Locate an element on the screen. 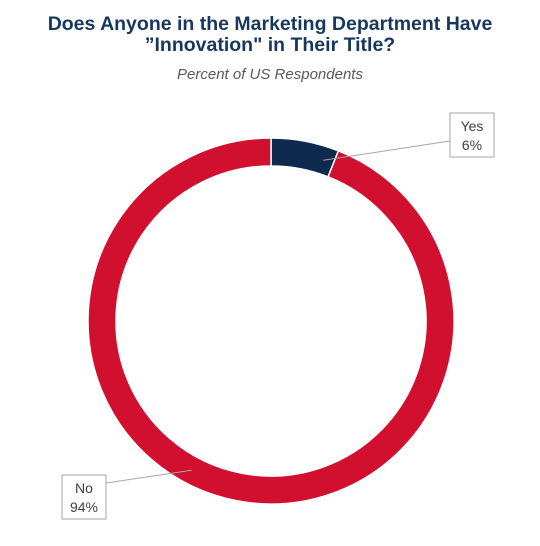 This screenshot has width=540, height=546. slice-label-no: No is located at coordinates (84, 488).